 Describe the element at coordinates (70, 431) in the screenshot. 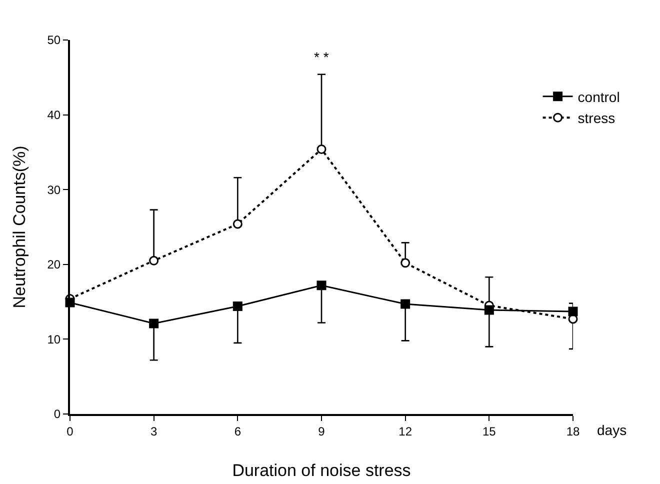

I see `x-tick-label: 0` at that location.